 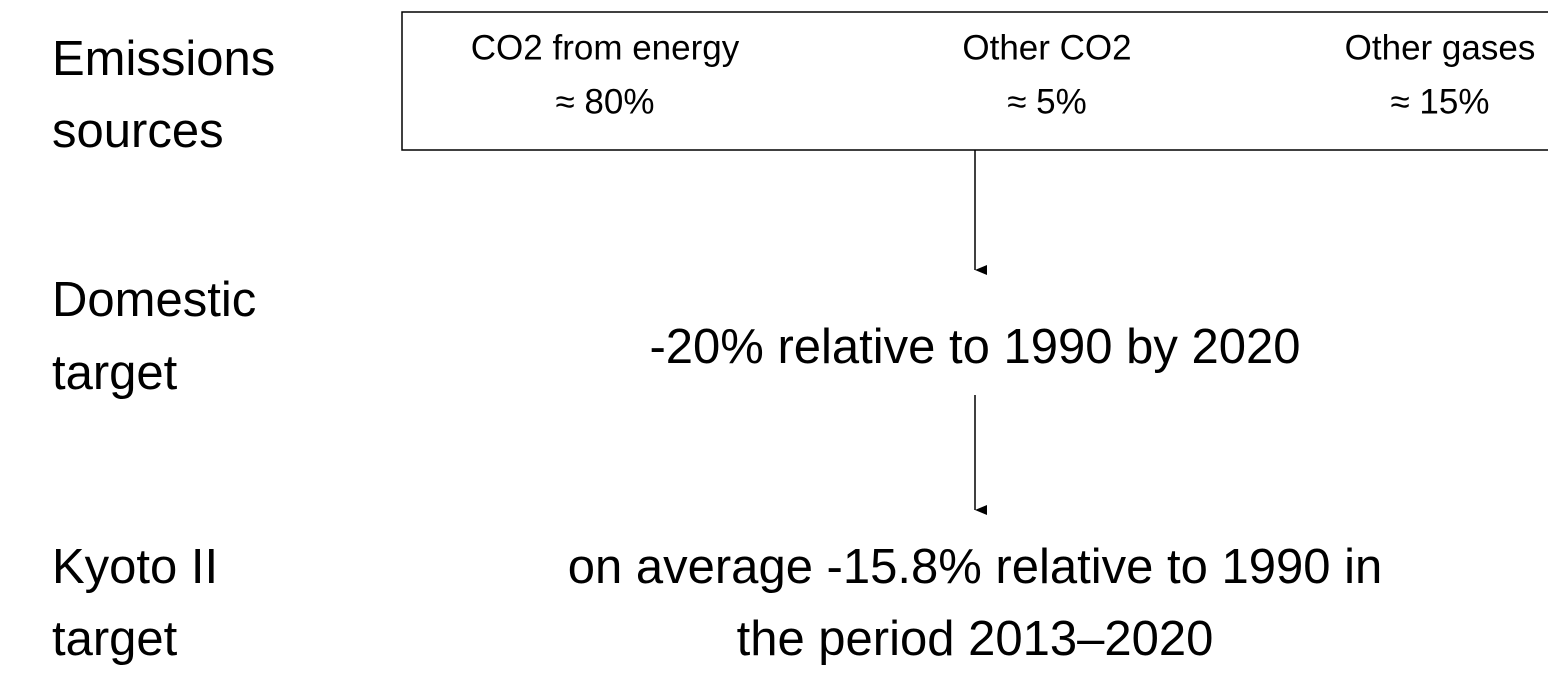 What do you see at coordinates (1047, 101) in the screenshot?
I see `source-share: ≈ 5%` at bounding box center [1047, 101].